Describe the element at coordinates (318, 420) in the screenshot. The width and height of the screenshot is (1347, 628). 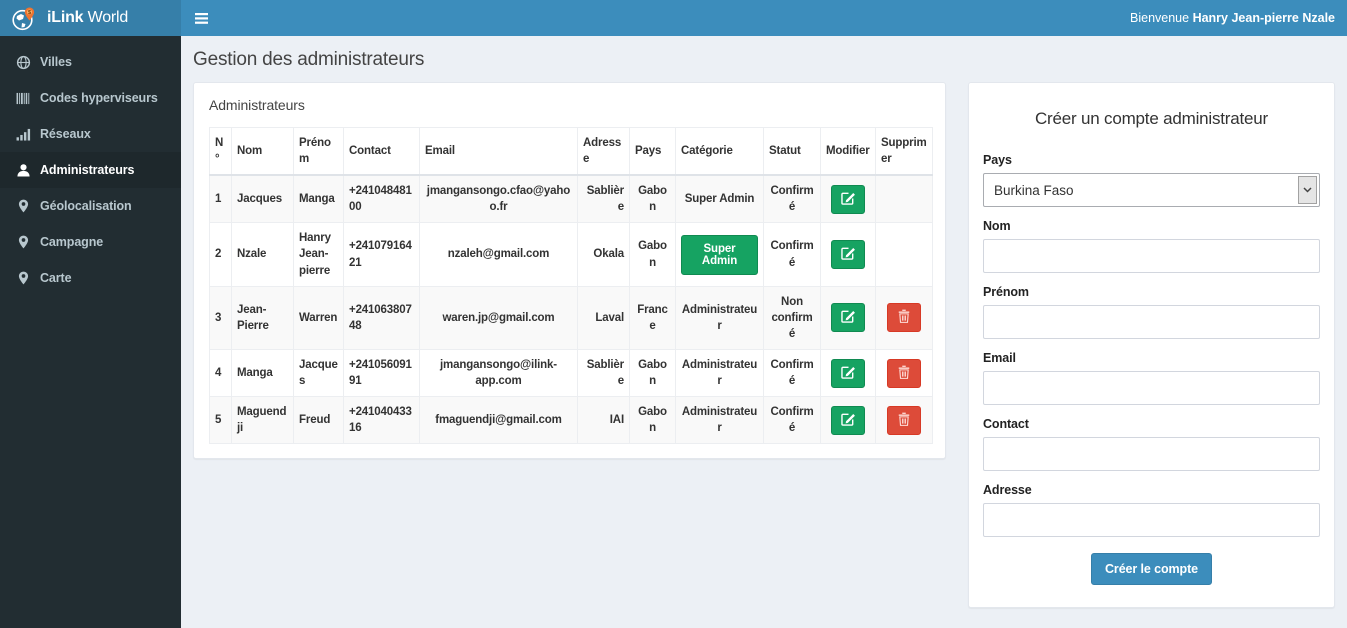
I see `table-cell: Freud` at that location.